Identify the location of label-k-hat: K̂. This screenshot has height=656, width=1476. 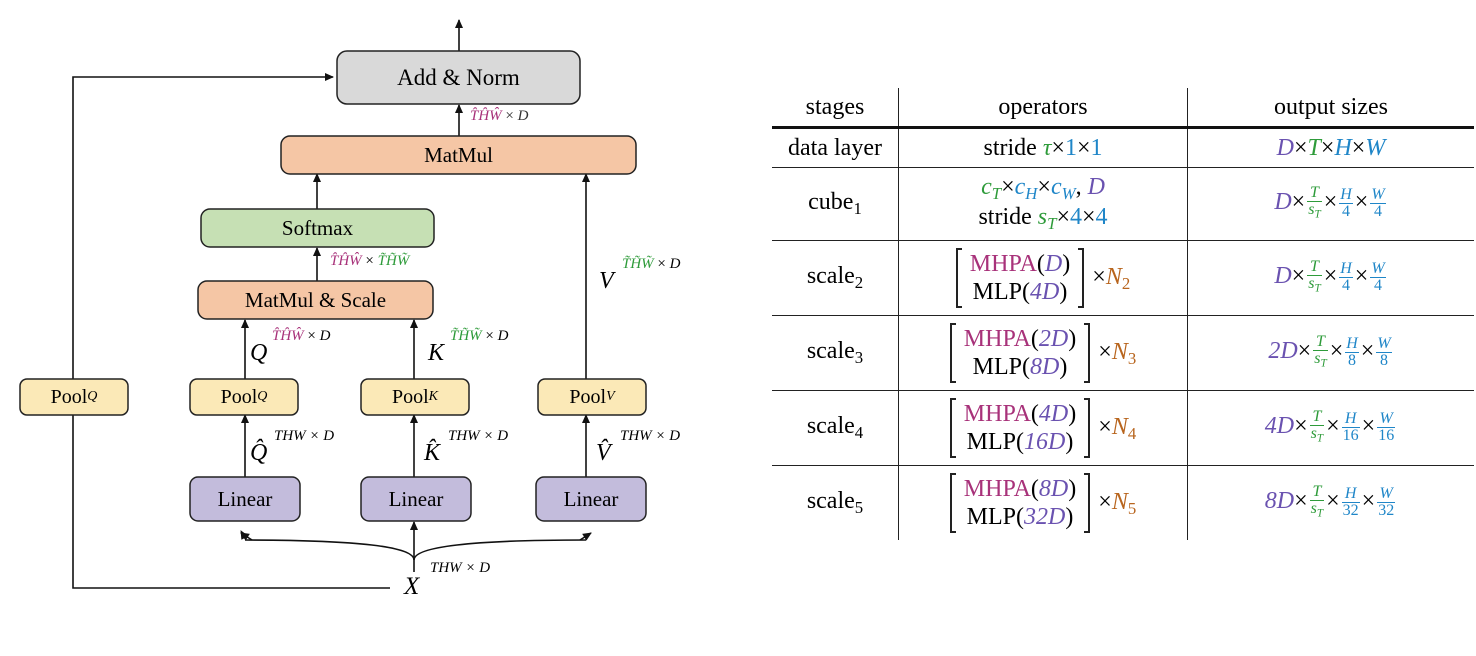
(432, 453).